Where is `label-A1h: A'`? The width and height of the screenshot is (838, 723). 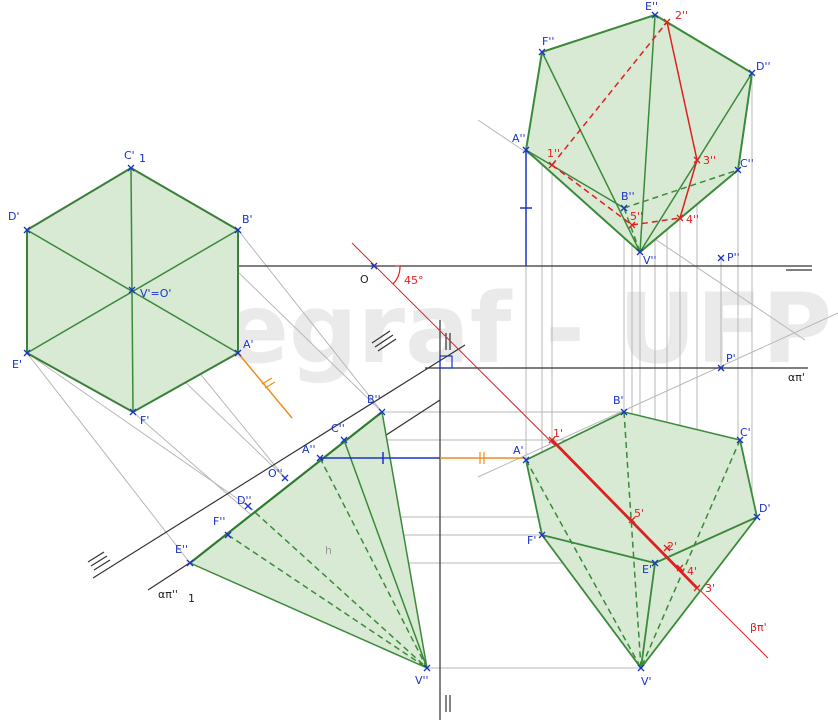 label-A1h: A' is located at coordinates (518, 450).